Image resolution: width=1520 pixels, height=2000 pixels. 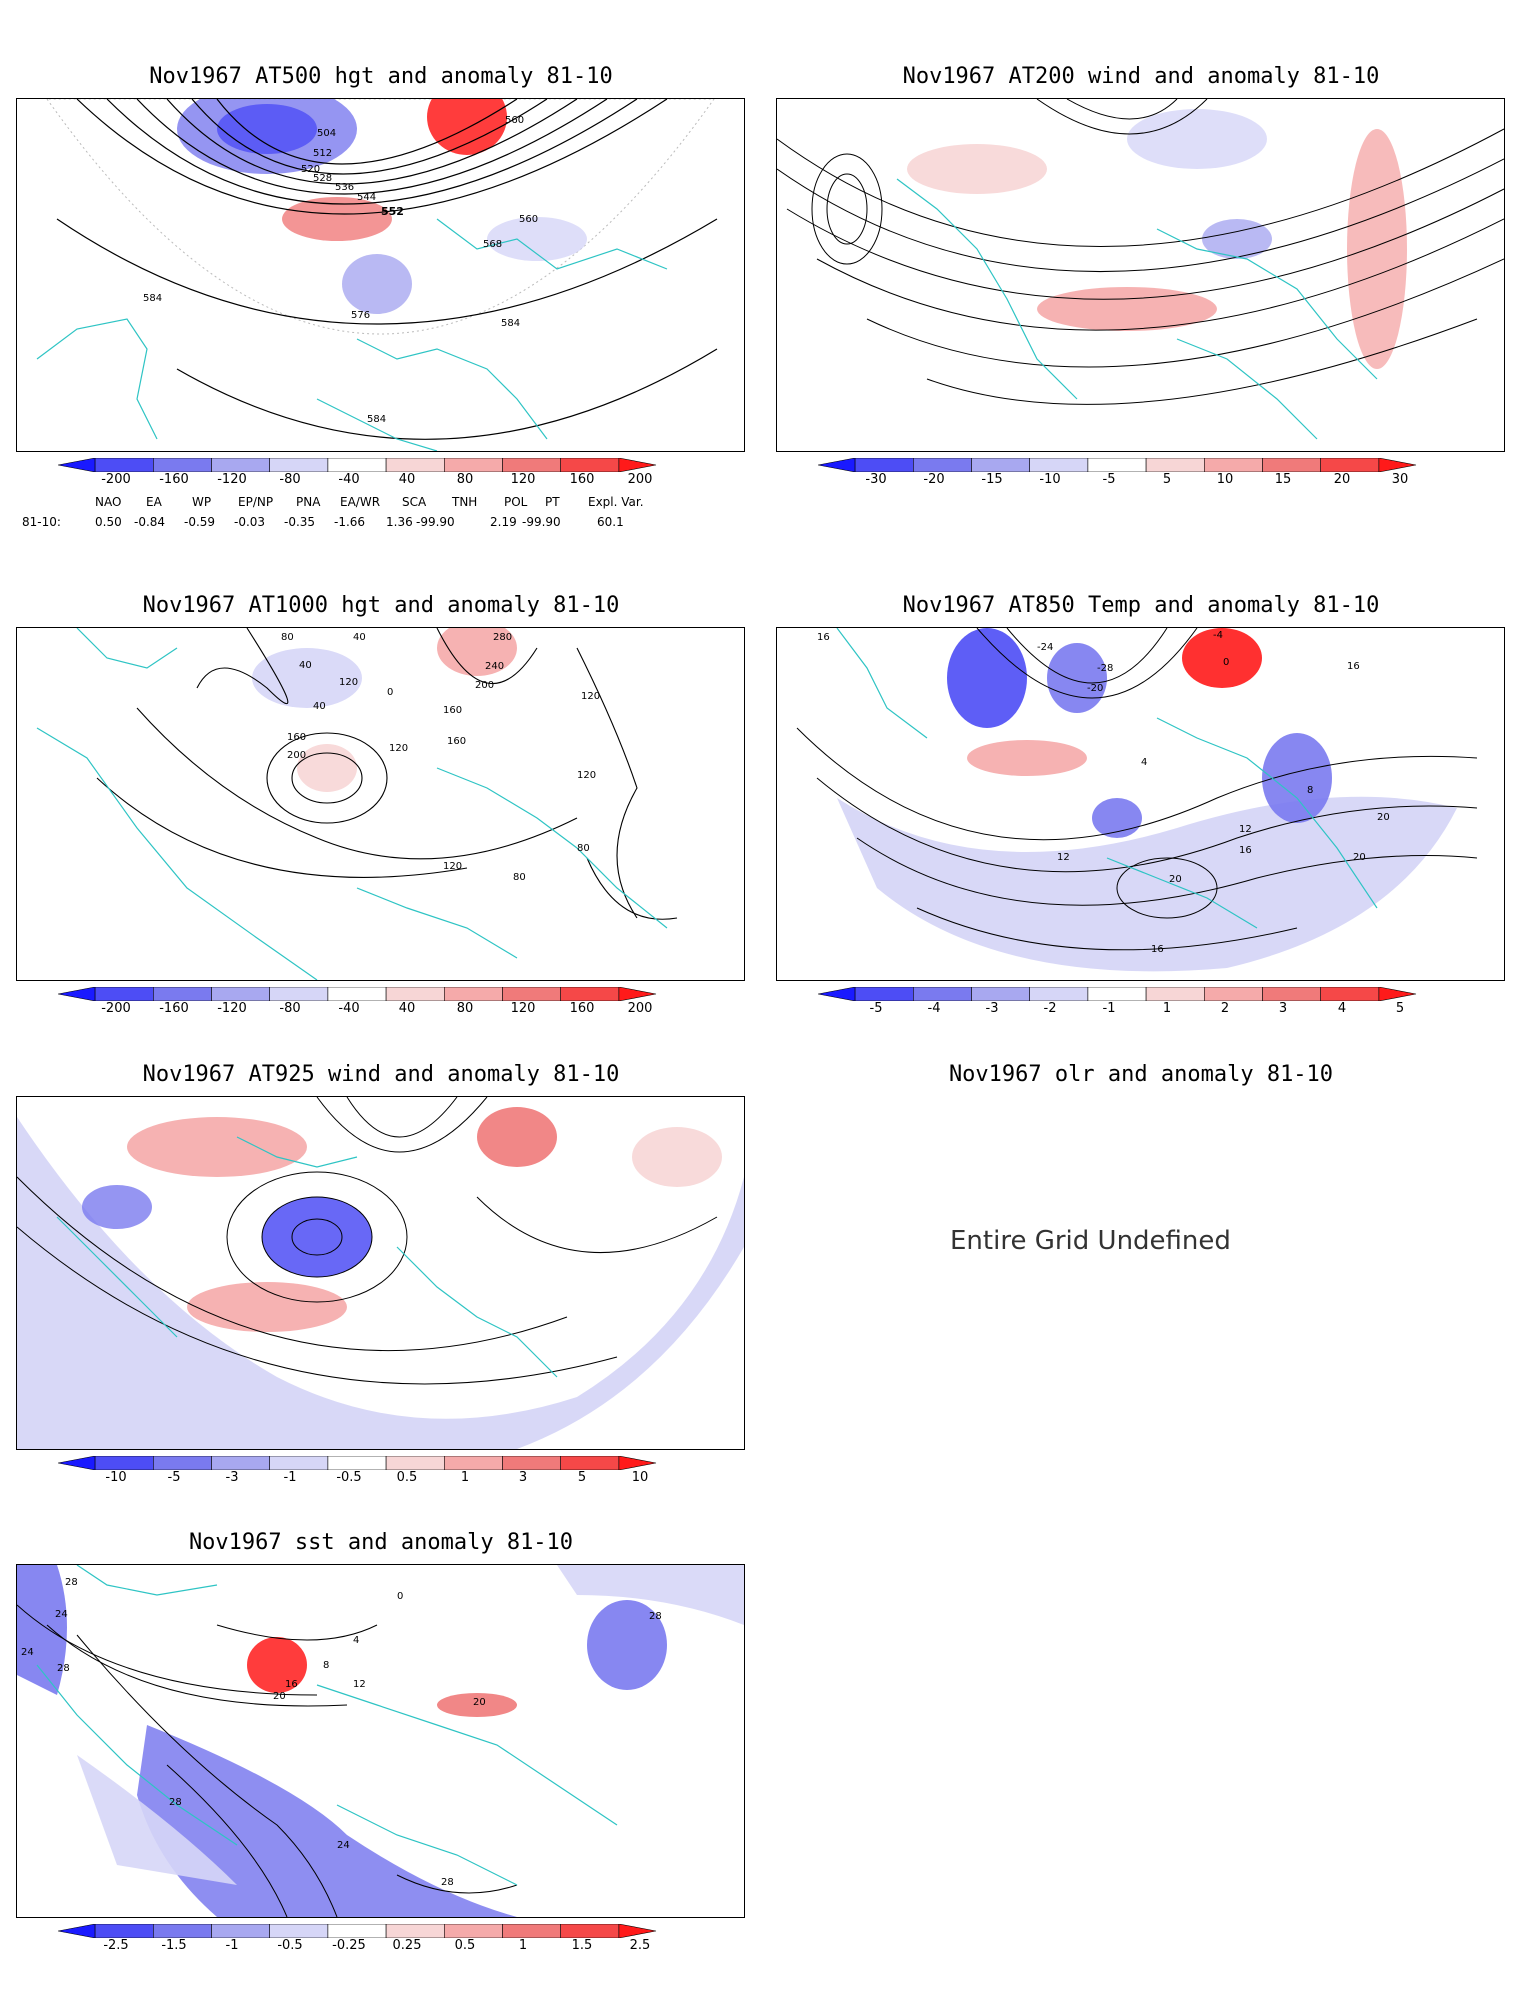 I want to click on colorbar-label: -3, so click(x=992, y=1008).